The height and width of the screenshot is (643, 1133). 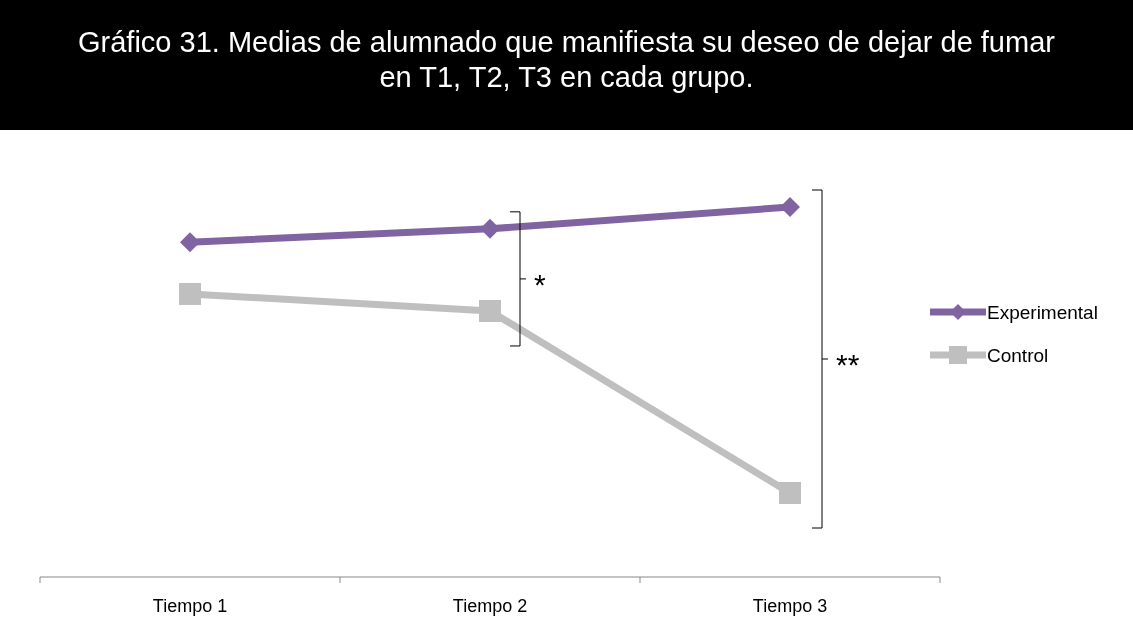 What do you see at coordinates (540, 284) in the screenshot?
I see `annotation: *` at bounding box center [540, 284].